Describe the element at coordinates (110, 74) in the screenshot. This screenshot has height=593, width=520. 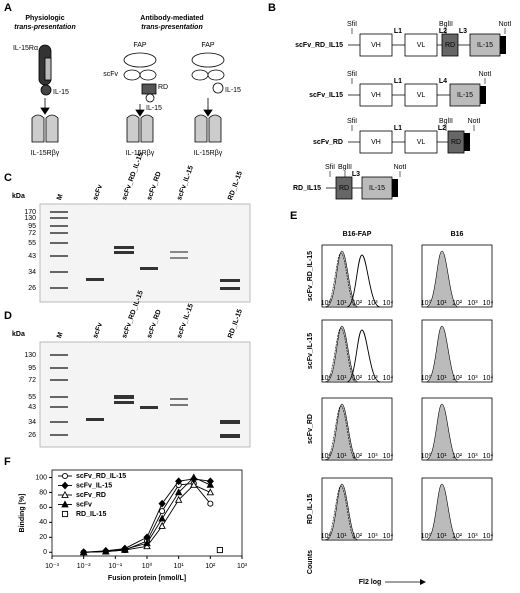
I see `label: scFv` at that location.